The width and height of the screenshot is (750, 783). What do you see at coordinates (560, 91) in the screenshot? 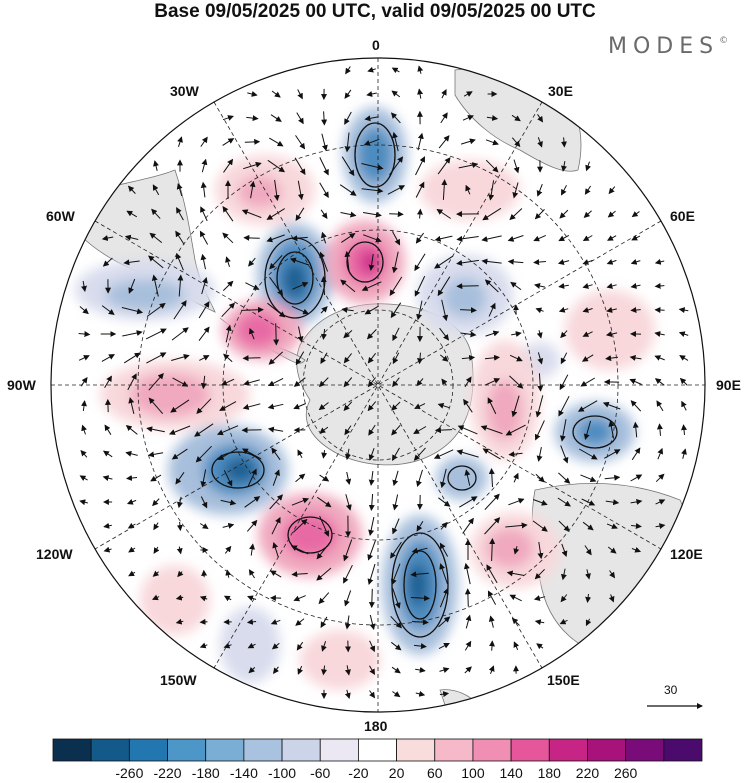
I see `meridian-label-30e: 30E` at bounding box center [560, 91].